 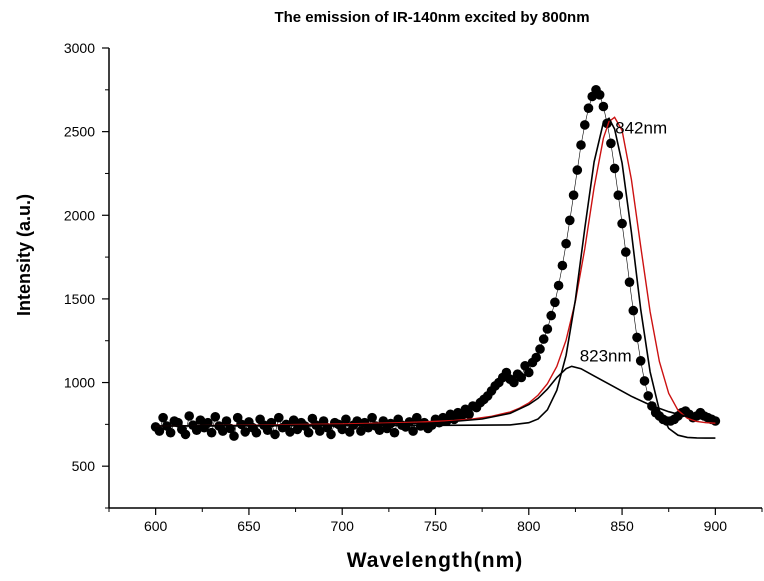 What do you see at coordinates (84, 466) in the screenshot?
I see `y-tick-label-500: 500` at bounding box center [84, 466].